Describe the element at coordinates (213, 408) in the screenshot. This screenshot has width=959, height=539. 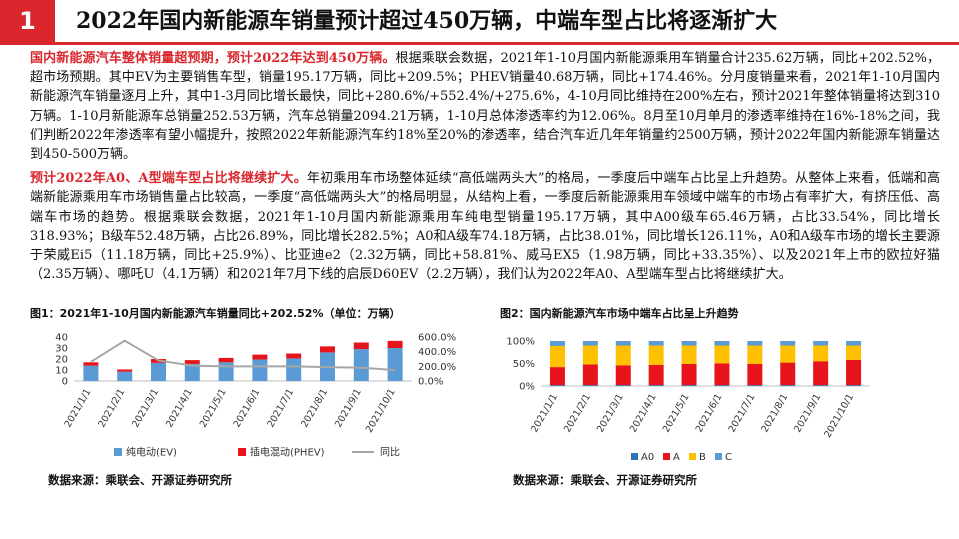
I see `x-tick-label-4: 2021/5/1` at that location.